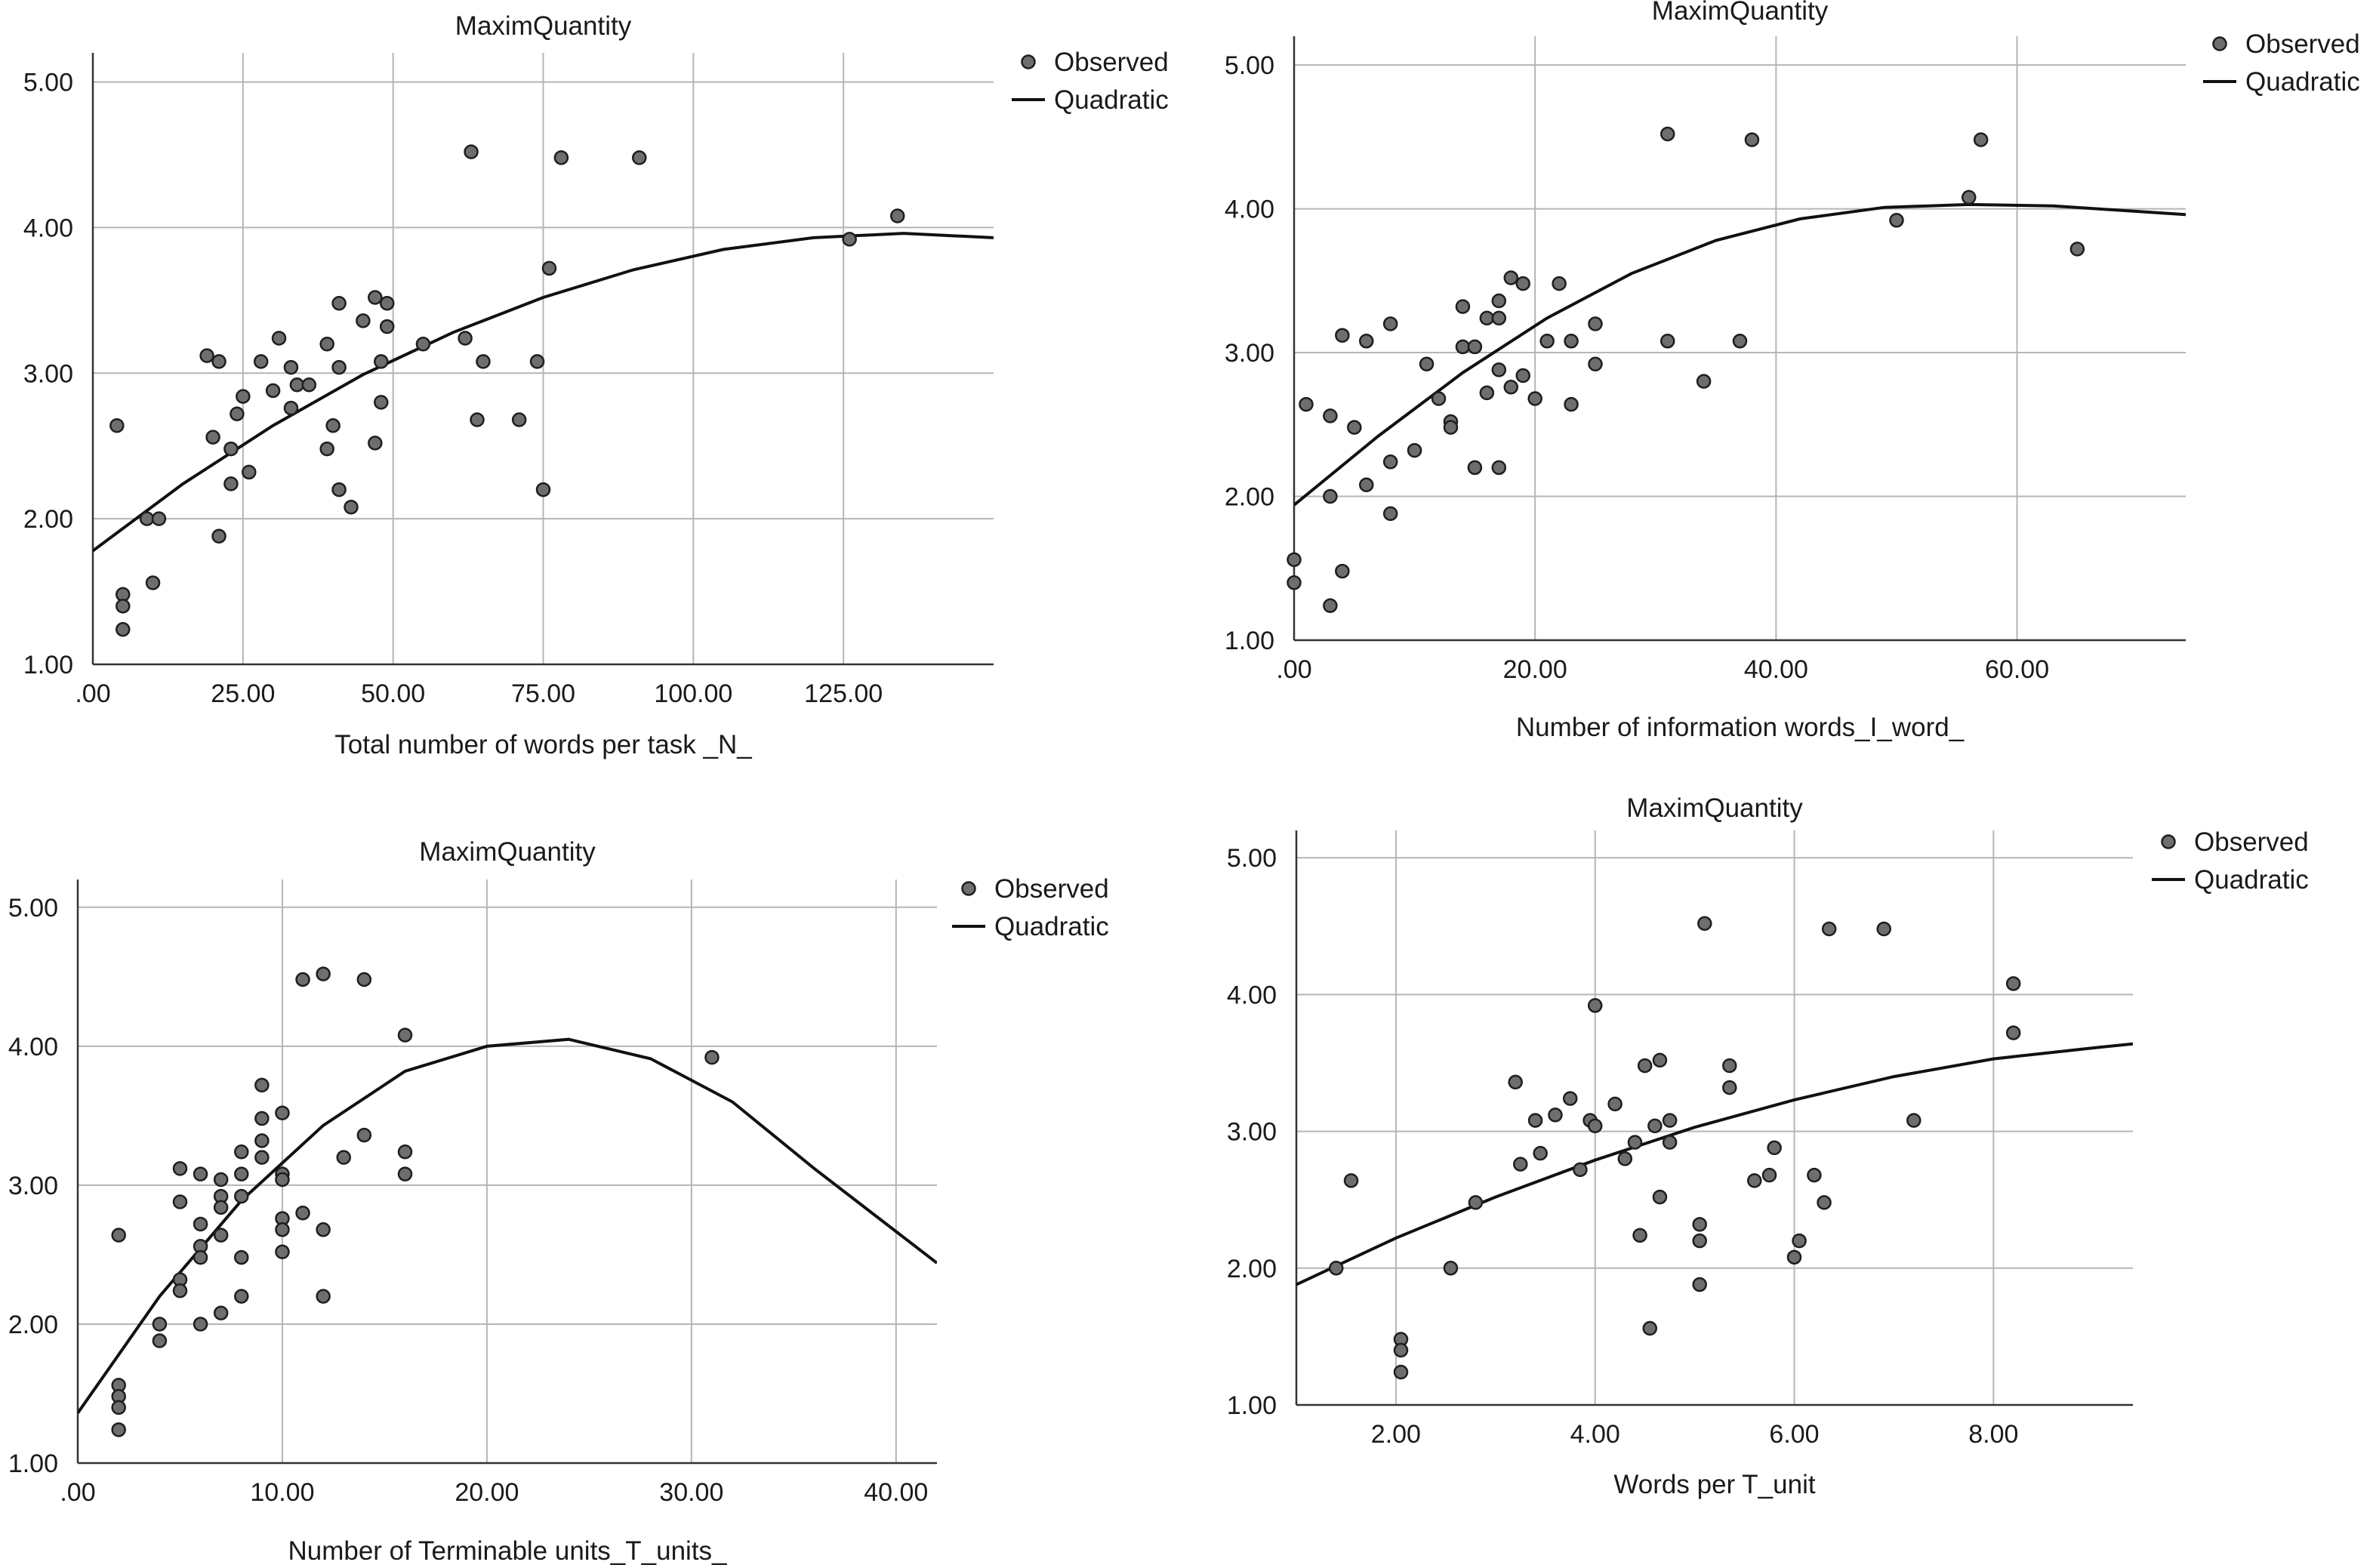 The height and width of the screenshot is (1568, 2376). I want to click on gridlines, so click(1714, 1117).